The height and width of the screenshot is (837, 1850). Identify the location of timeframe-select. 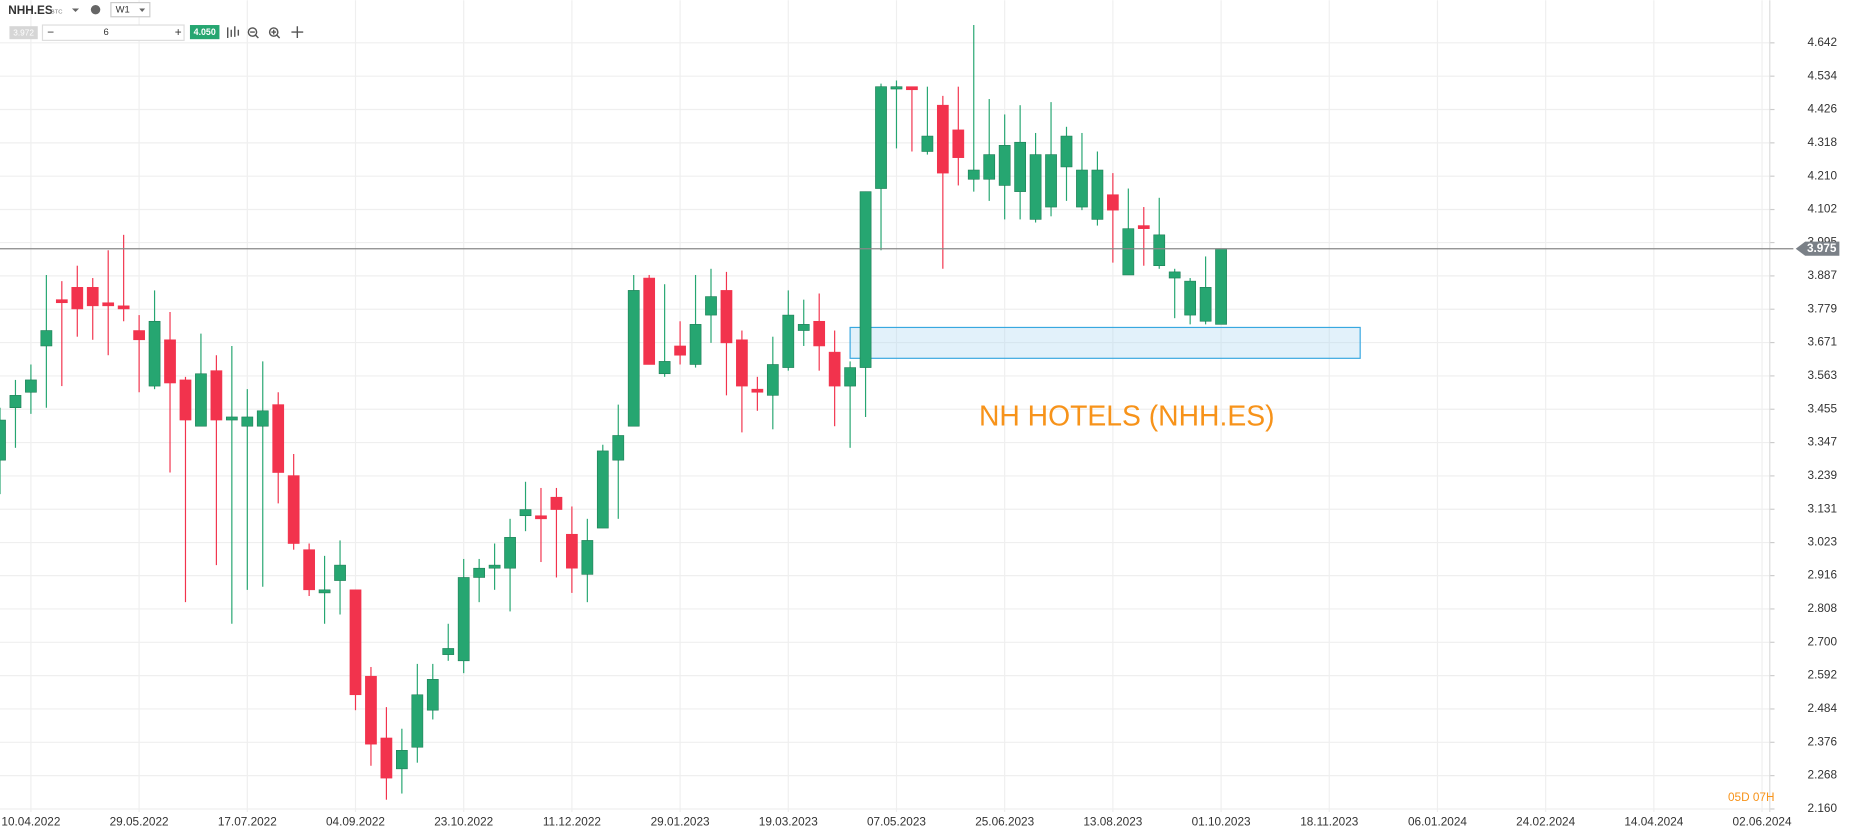
(130, 10).